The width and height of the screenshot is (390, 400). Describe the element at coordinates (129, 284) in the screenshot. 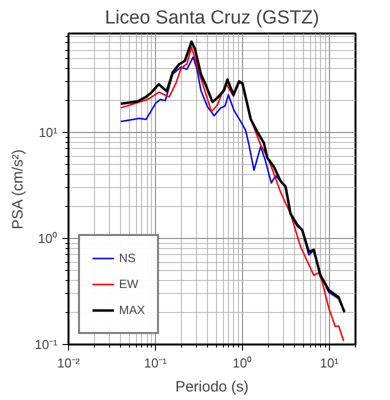

I see `legend-label: EW` at that location.